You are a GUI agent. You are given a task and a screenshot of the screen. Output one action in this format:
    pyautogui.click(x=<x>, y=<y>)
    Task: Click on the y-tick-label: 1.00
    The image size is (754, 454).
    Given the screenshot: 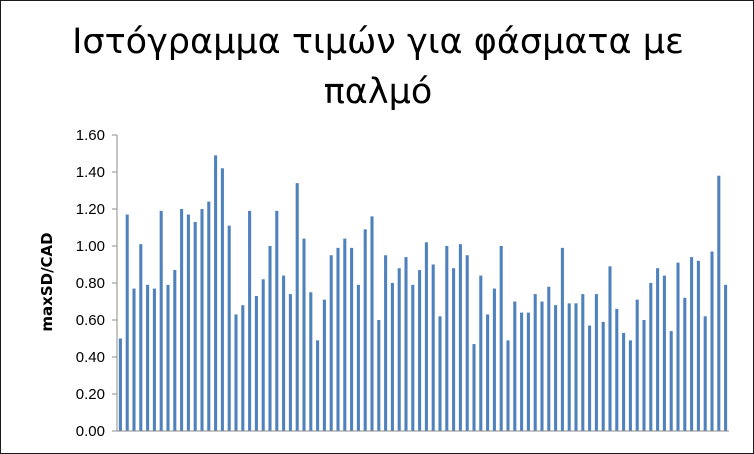 What is the action you would take?
    pyautogui.click(x=90, y=246)
    